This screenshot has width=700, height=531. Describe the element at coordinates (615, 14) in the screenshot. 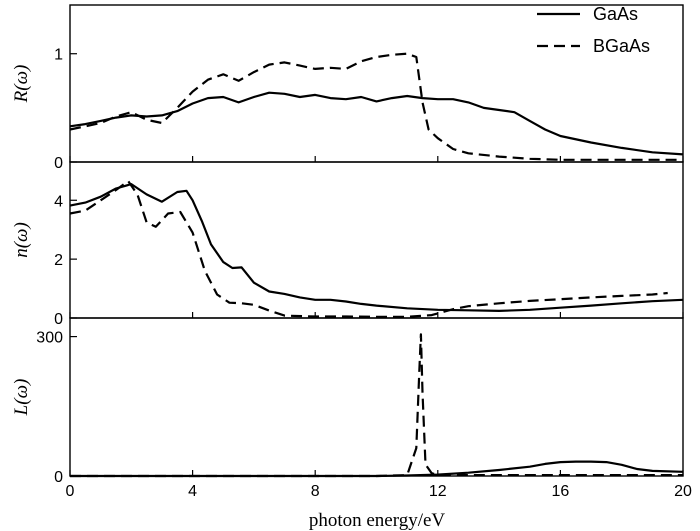

I see `legend-label-gaas: GaAs` at that location.